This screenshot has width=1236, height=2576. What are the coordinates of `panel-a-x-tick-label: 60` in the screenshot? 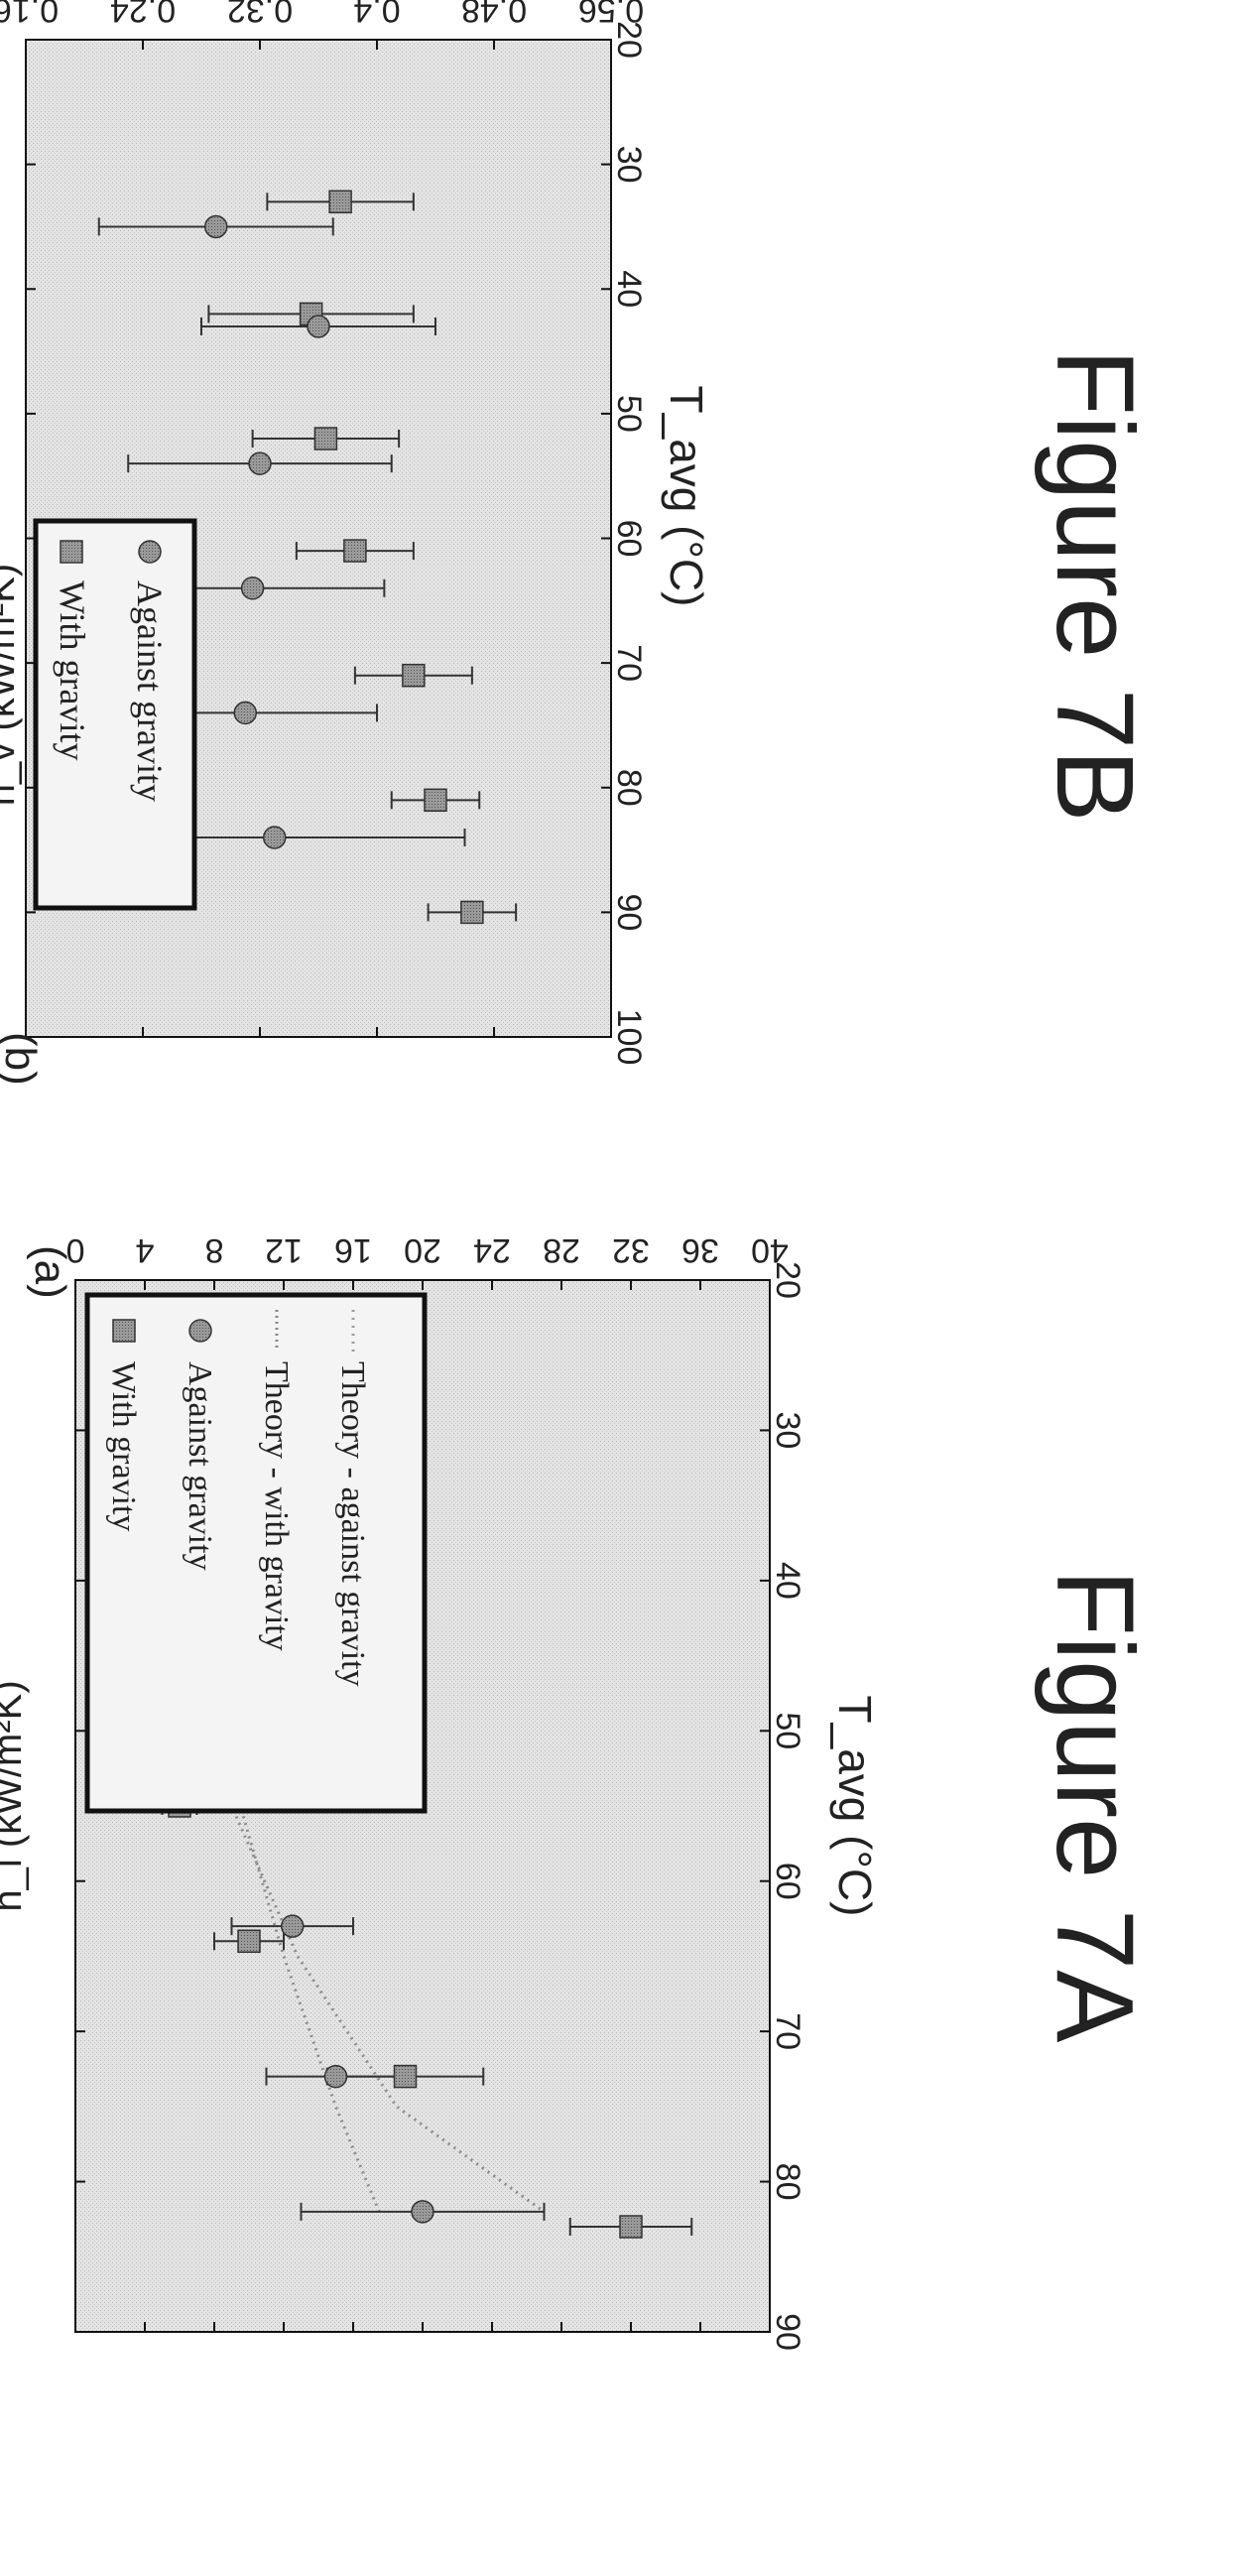 It's located at (787, 1882).